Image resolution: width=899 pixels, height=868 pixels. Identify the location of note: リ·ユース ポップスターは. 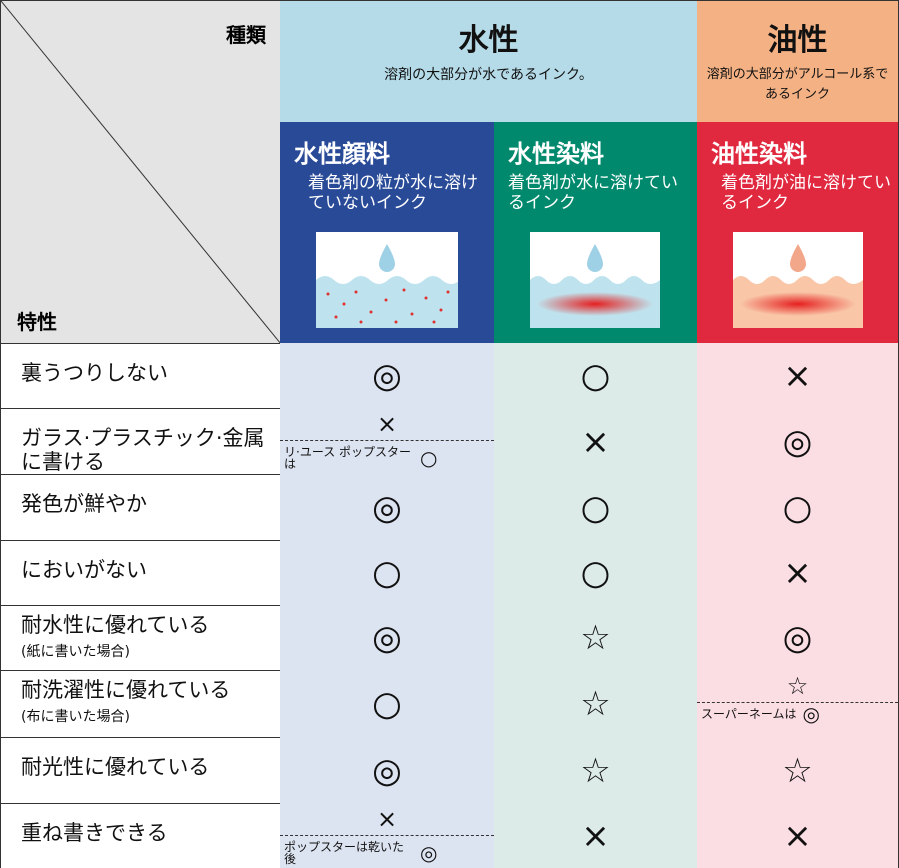
(348, 458).